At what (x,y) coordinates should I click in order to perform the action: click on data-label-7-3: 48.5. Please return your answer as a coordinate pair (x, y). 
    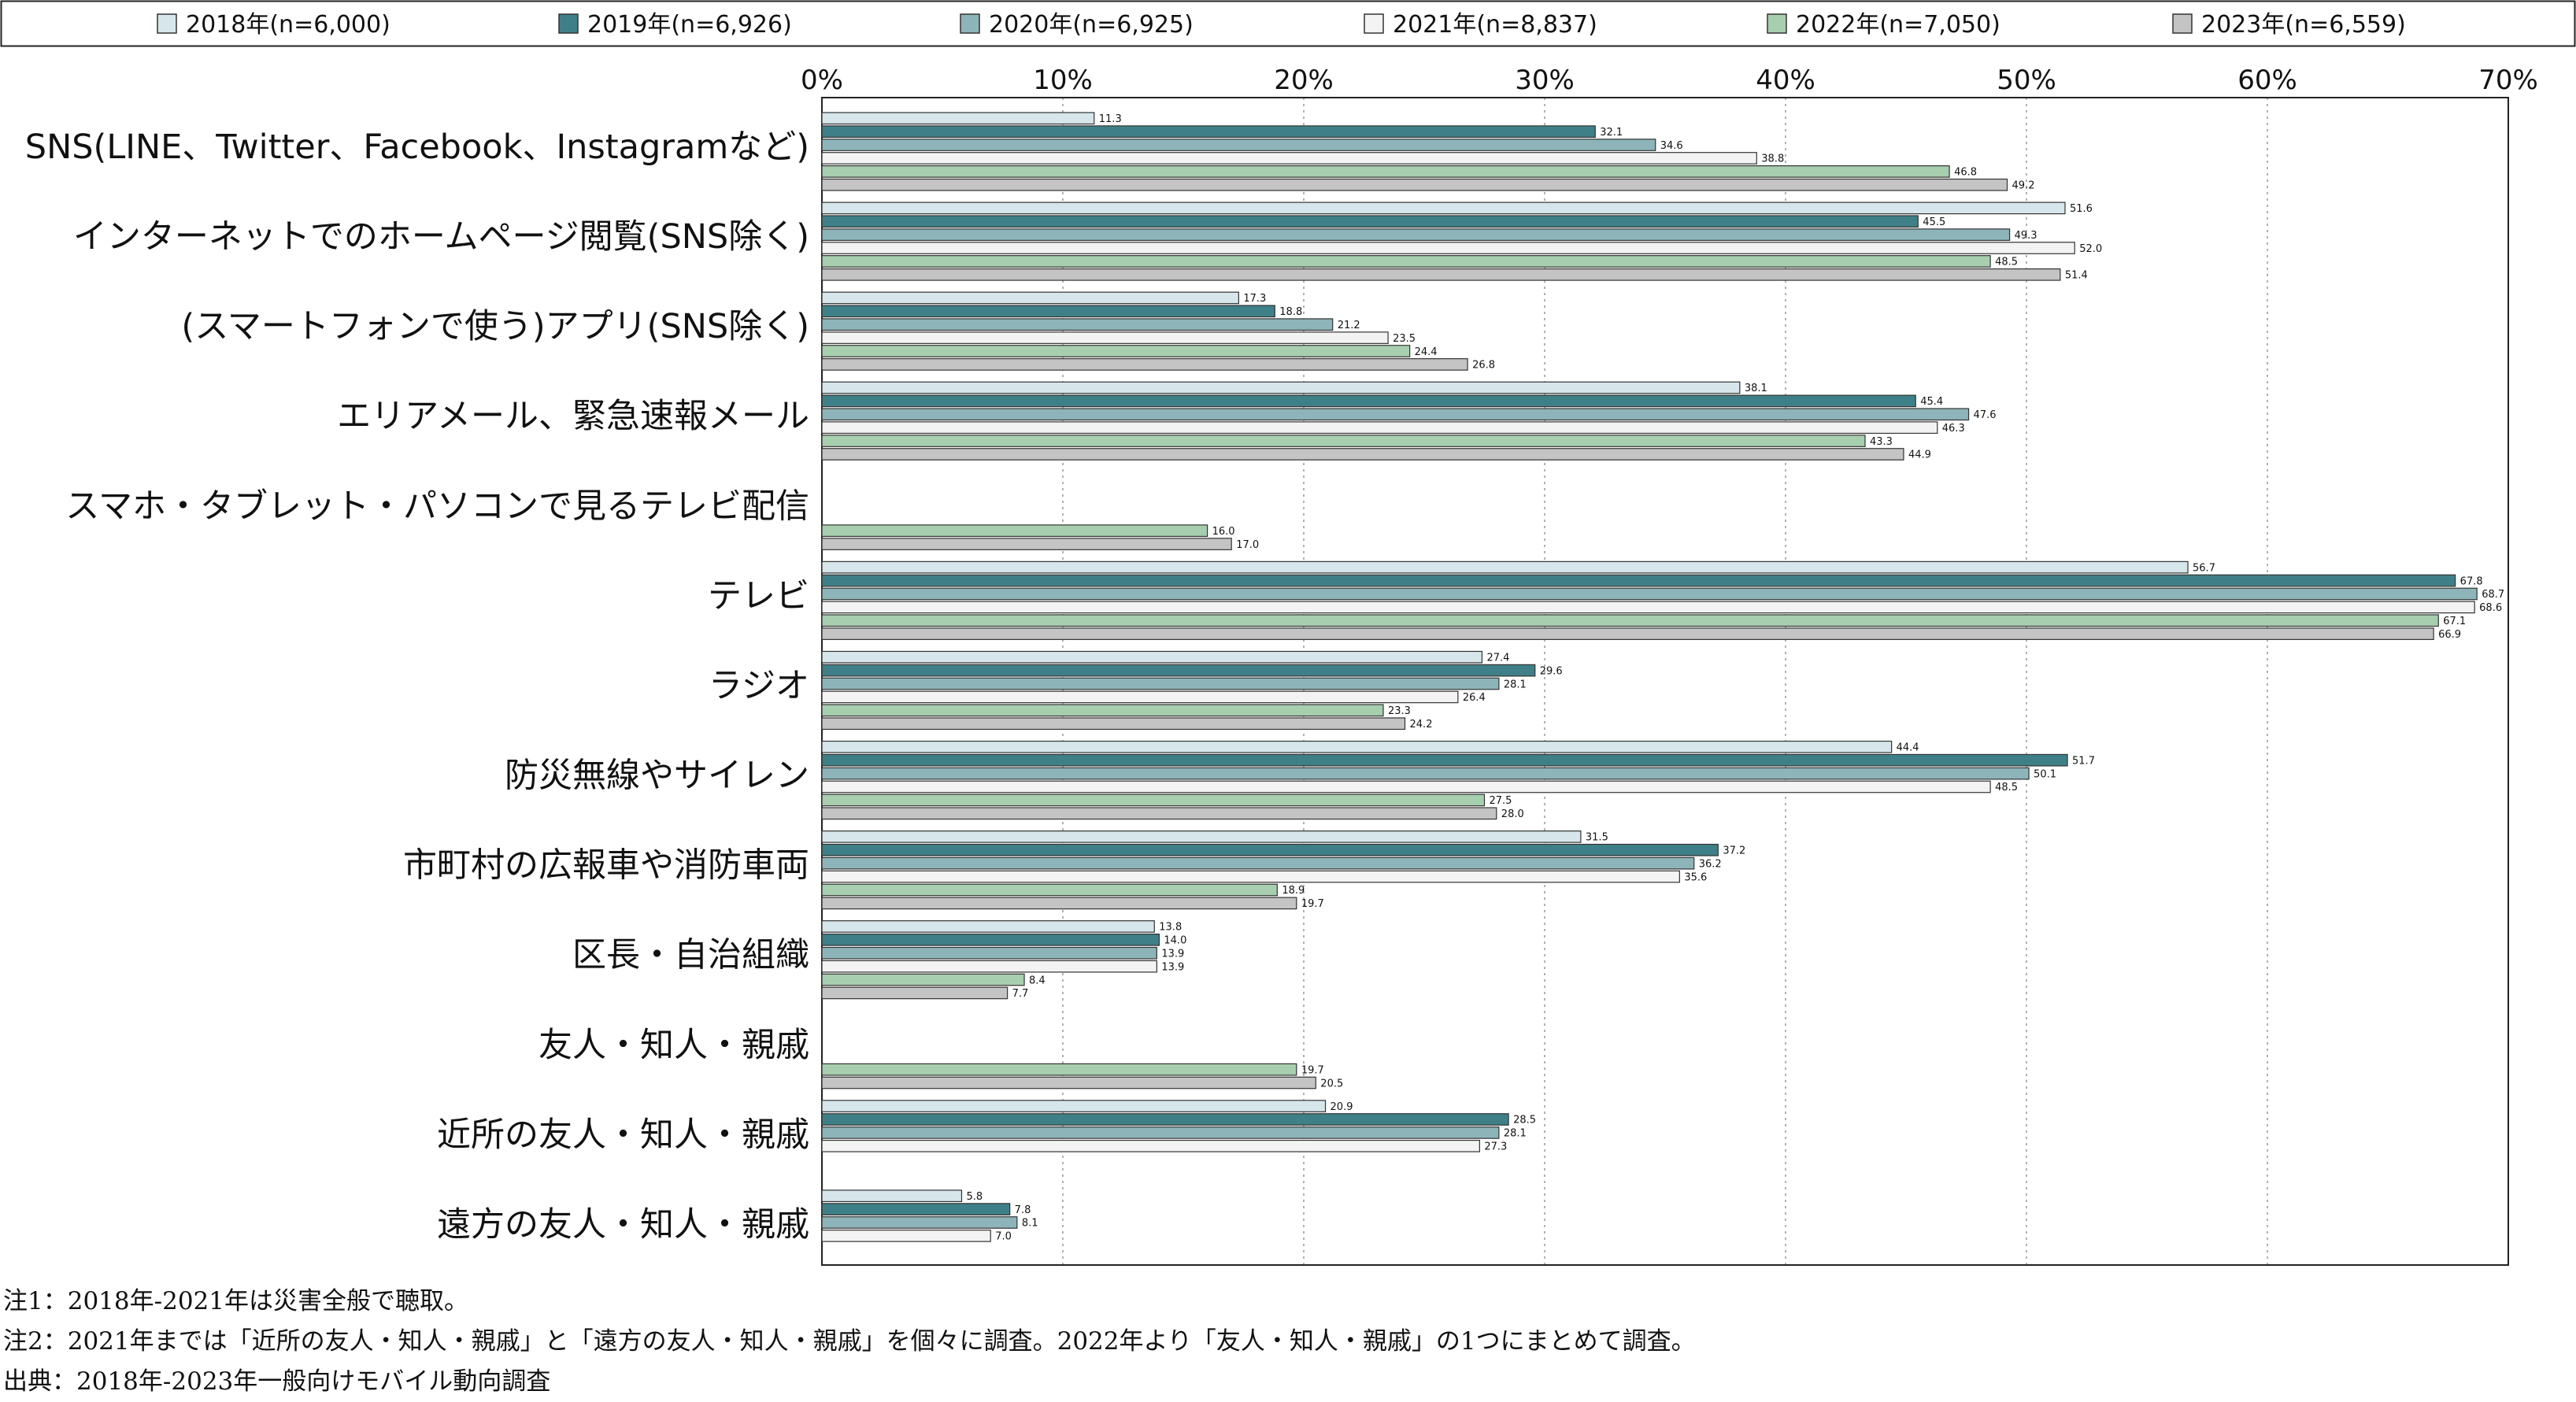
    Looking at the image, I should click on (2006, 787).